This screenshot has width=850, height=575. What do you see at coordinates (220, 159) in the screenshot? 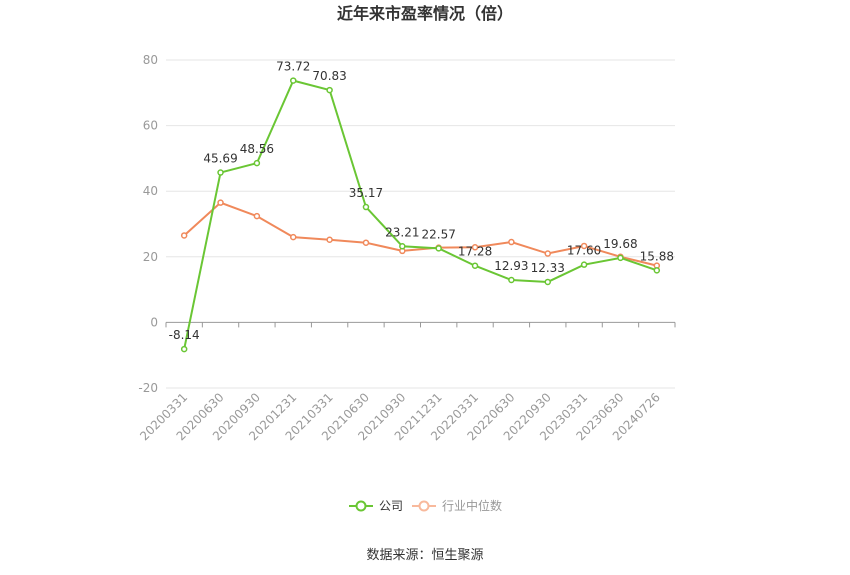
I see `data-label: 45.69` at bounding box center [220, 159].